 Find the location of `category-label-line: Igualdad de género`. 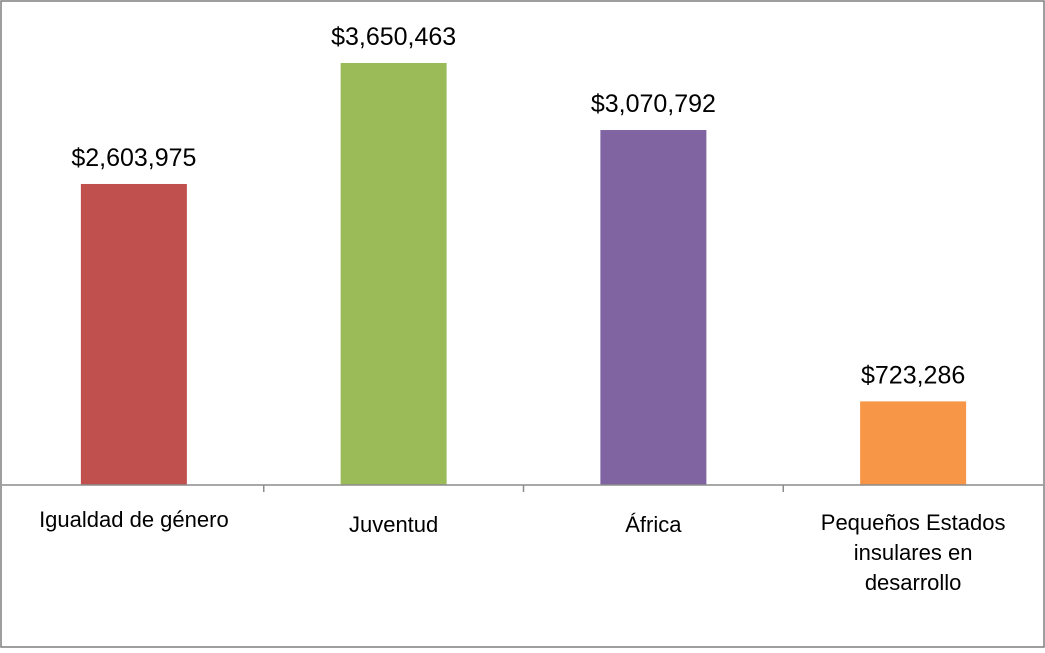

category-label-line: Igualdad de género is located at coordinates (134, 519).